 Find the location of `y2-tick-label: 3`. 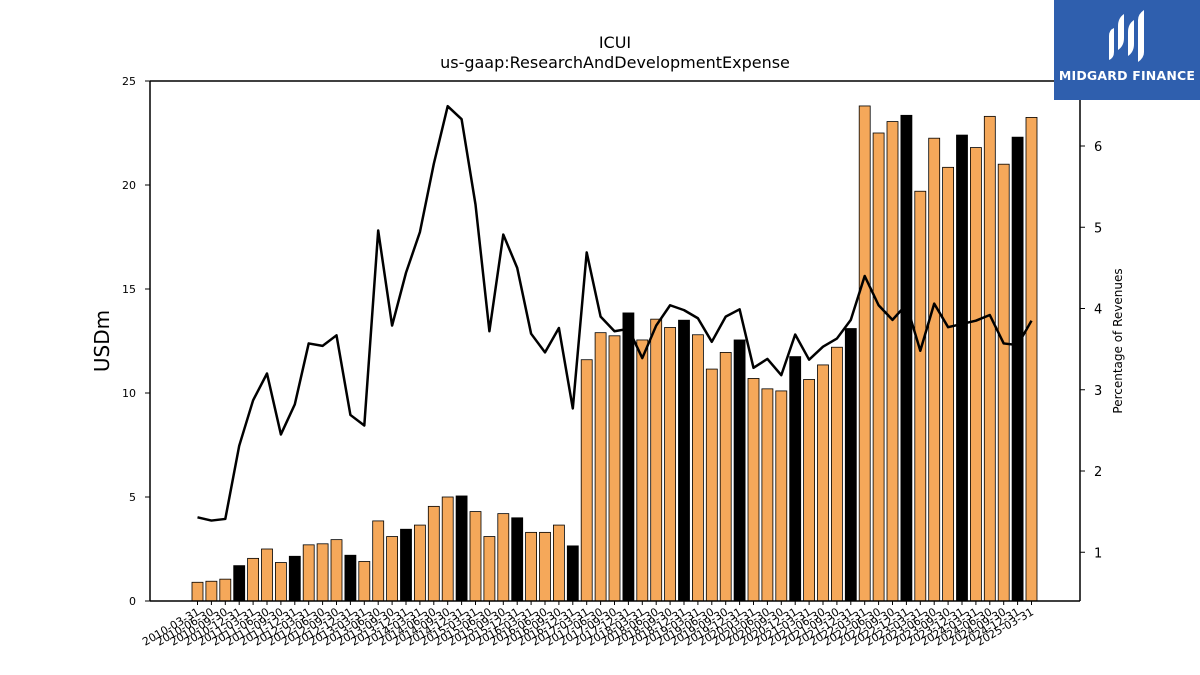

y2-tick-label: 3 is located at coordinates (1098, 391).